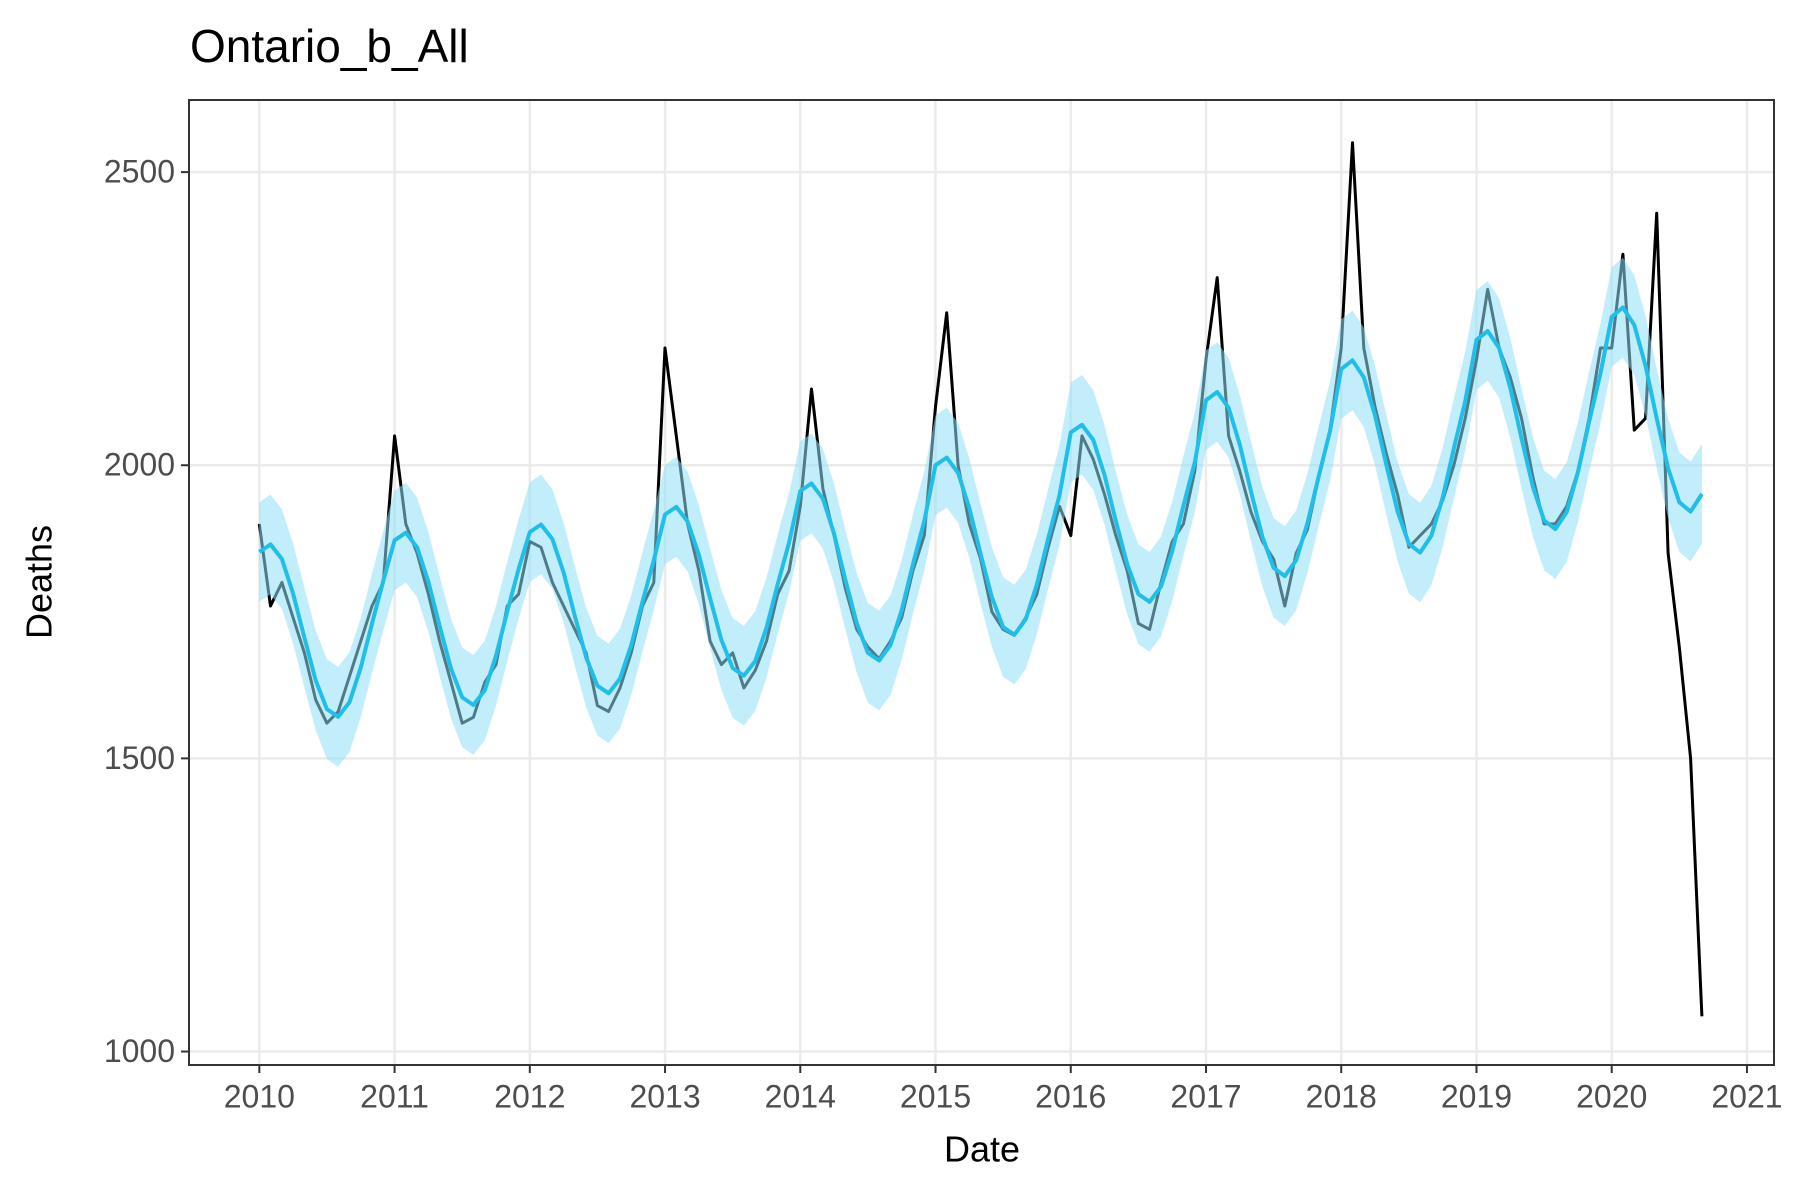  What do you see at coordinates (1746, 1096) in the screenshot?
I see `x-tick-label: 2021` at bounding box center [1746, 1096].